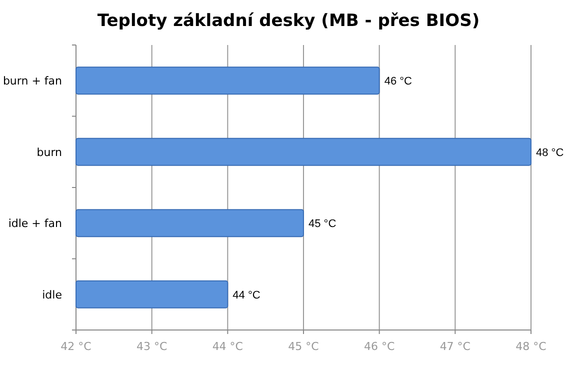  Describe the element at coordinates (76, 346) in the screenshot. I see `x-tick-label: 42 °C` at that location.